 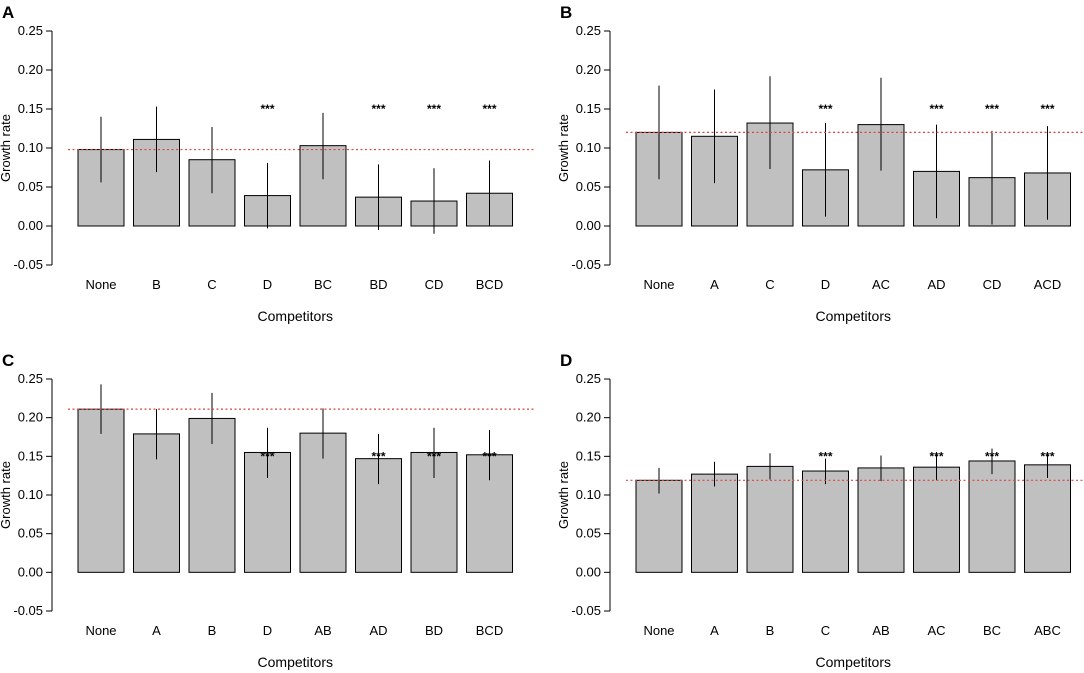 What do you see at coordinates (936, 519) in the screenshot?
I see `bar-ac` at bounding box center [936, 519].